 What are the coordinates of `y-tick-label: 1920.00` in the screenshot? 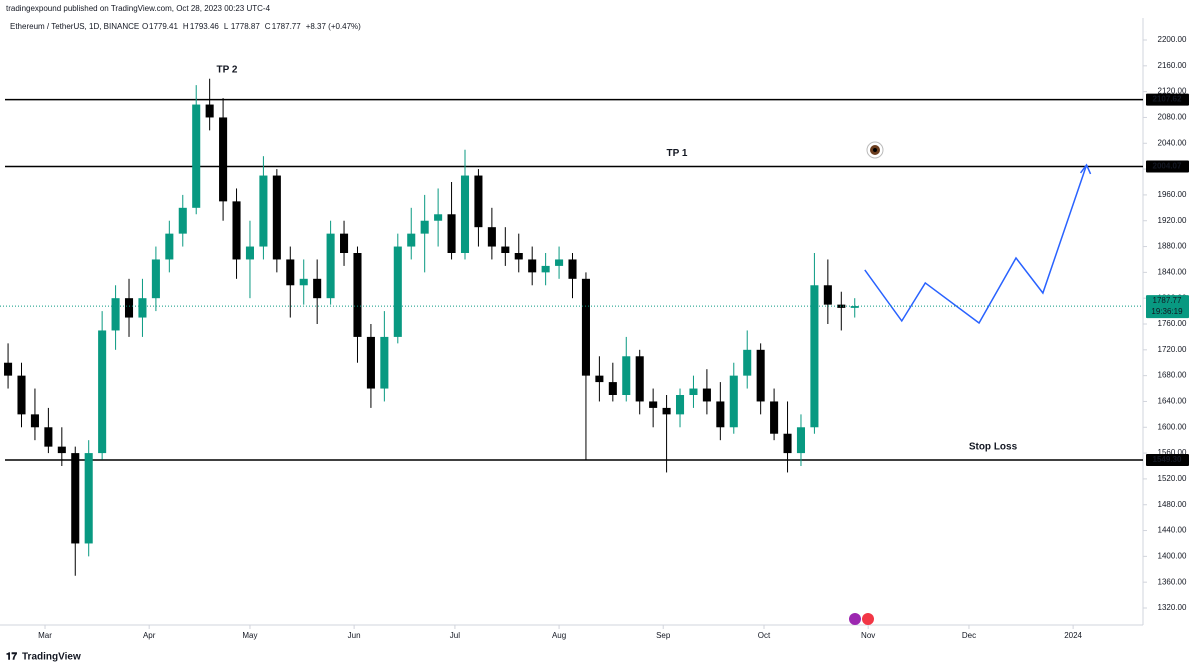 It's located at (1172, 220).